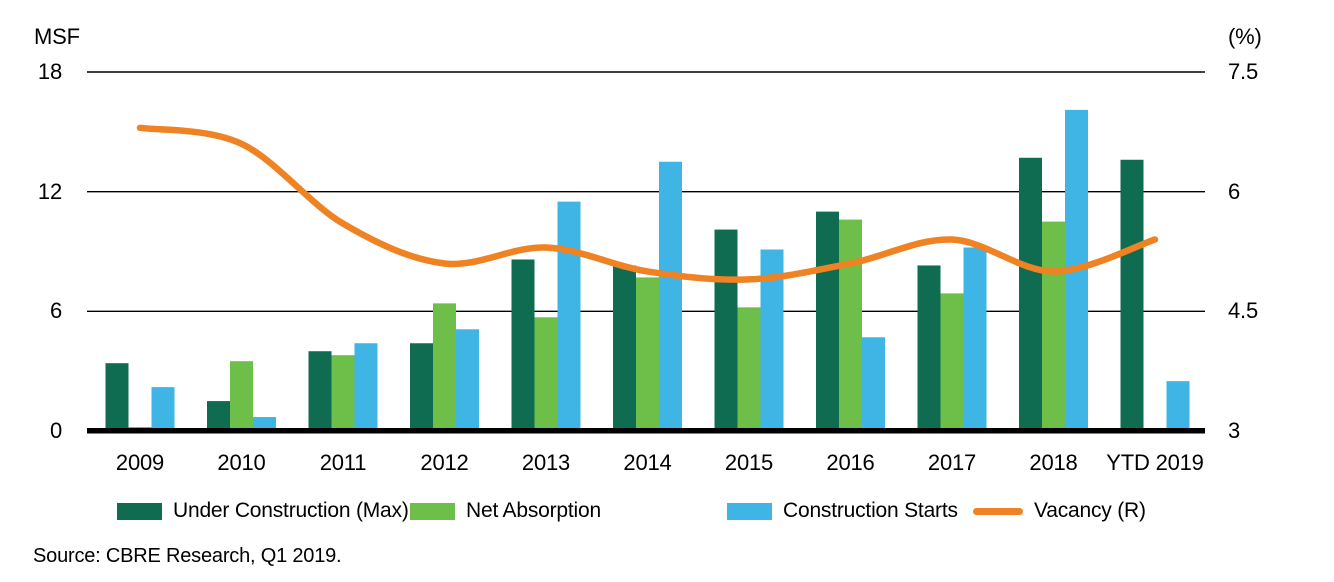  Describe the element at coordinates (952, 362) in the screenshot. I see `bar-net-absorption-2017` at that location.